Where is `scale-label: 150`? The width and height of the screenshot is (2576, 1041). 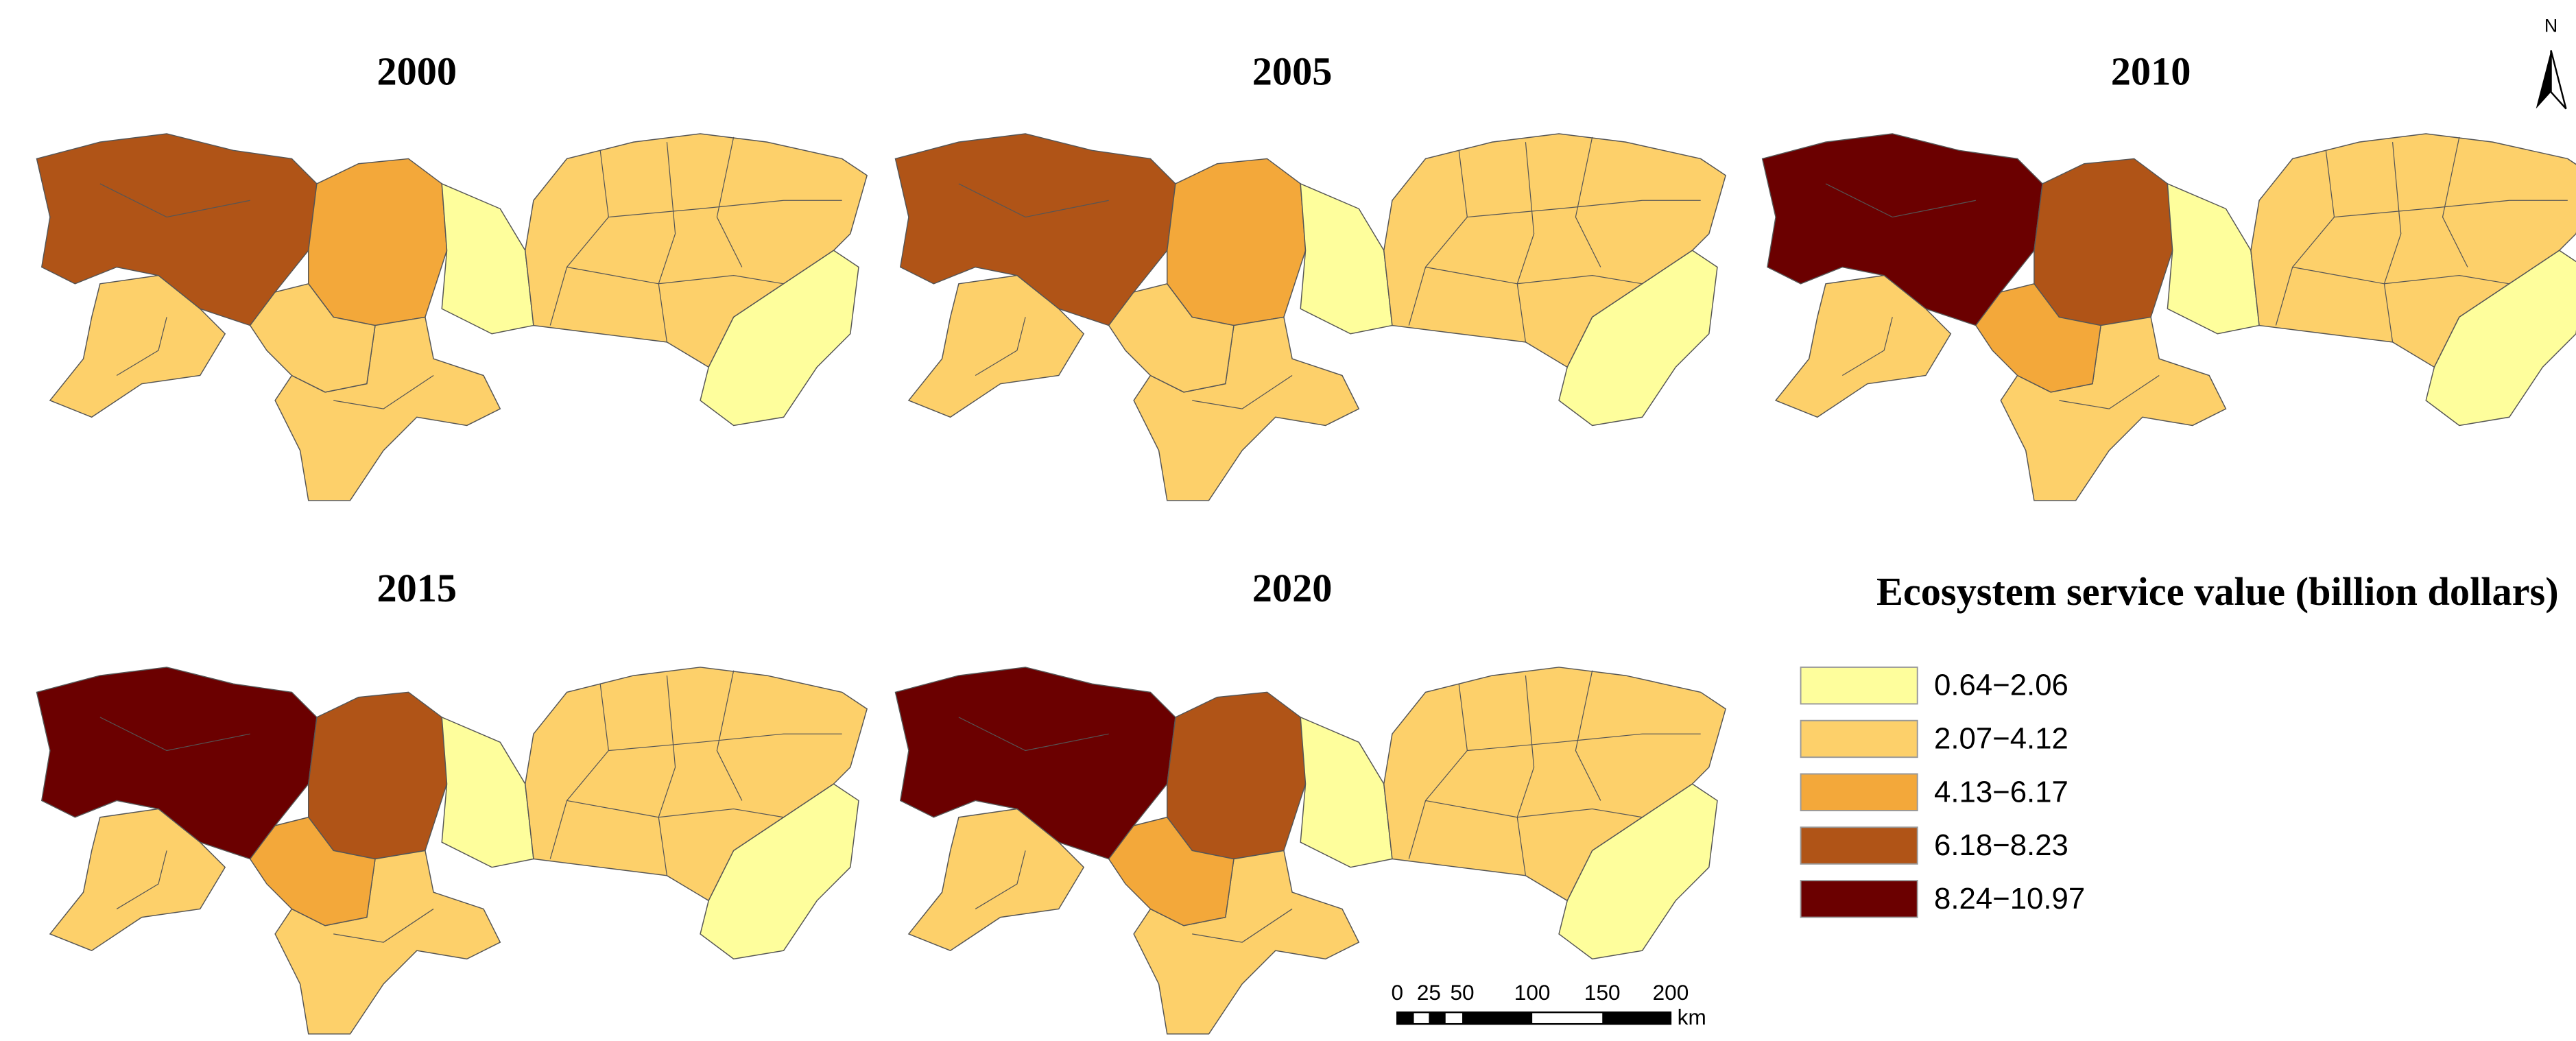 scale-label: 150 is located at coordinates (1603, 993).